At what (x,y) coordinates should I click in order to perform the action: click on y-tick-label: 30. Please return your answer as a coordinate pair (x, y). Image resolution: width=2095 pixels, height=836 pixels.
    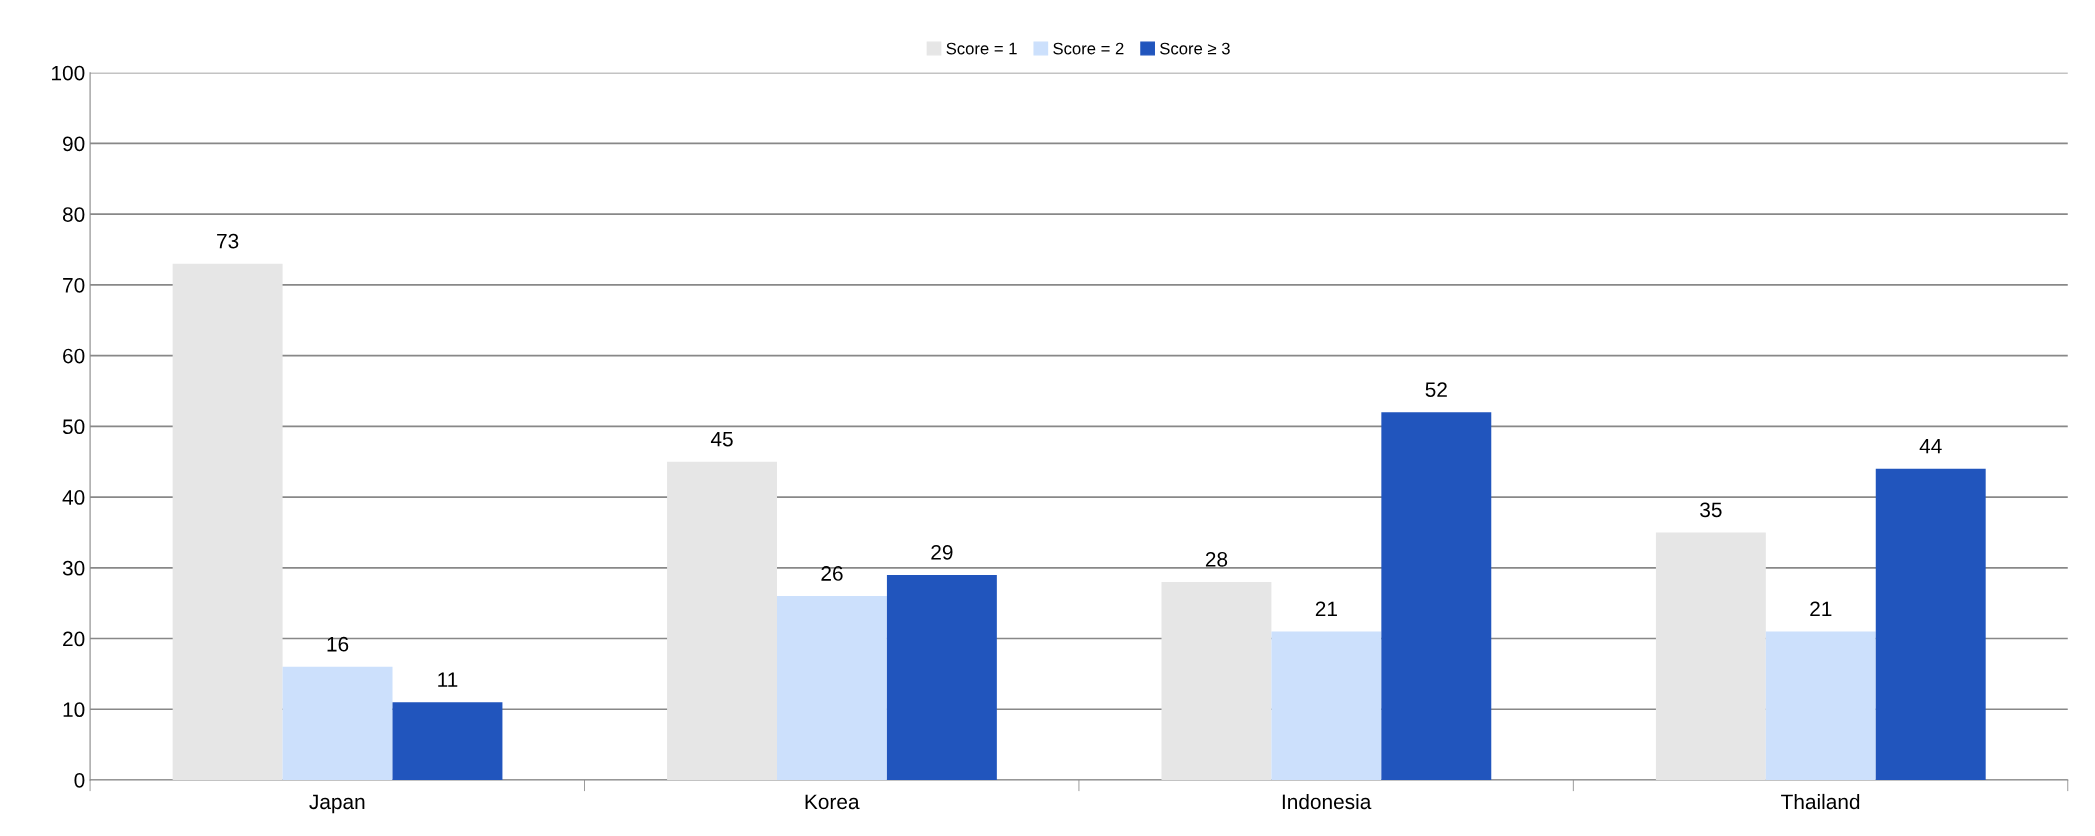
    Looking at the image, I should click on (73, 568).